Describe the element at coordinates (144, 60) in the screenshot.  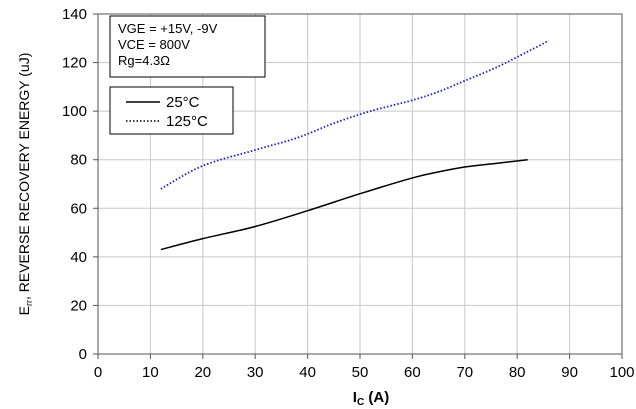
I see `condition-rg: Rg=4.3Ω` at that location.